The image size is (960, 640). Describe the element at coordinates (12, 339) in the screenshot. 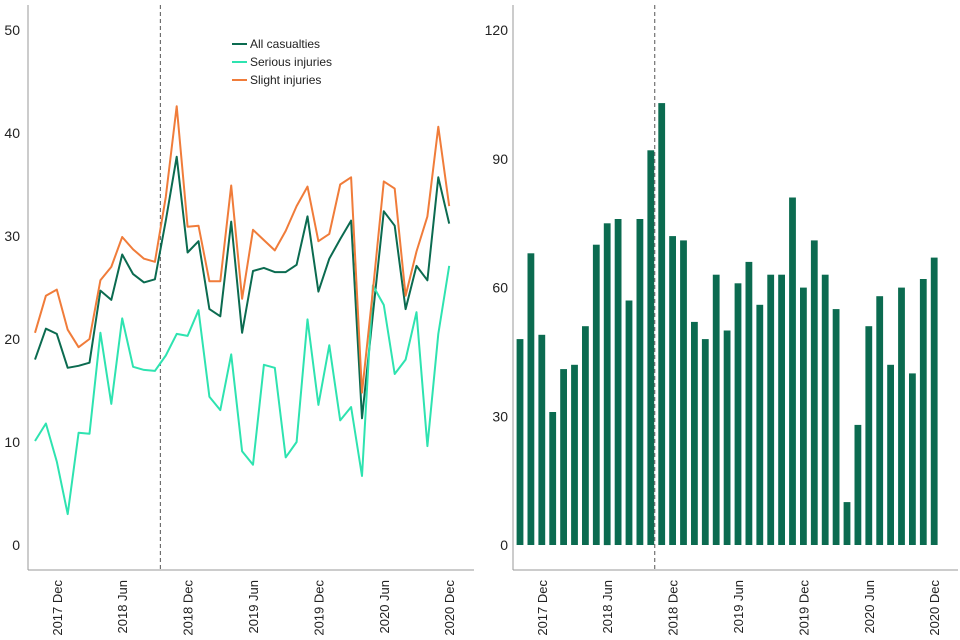

I see `y-tick-label: 20` at that location.